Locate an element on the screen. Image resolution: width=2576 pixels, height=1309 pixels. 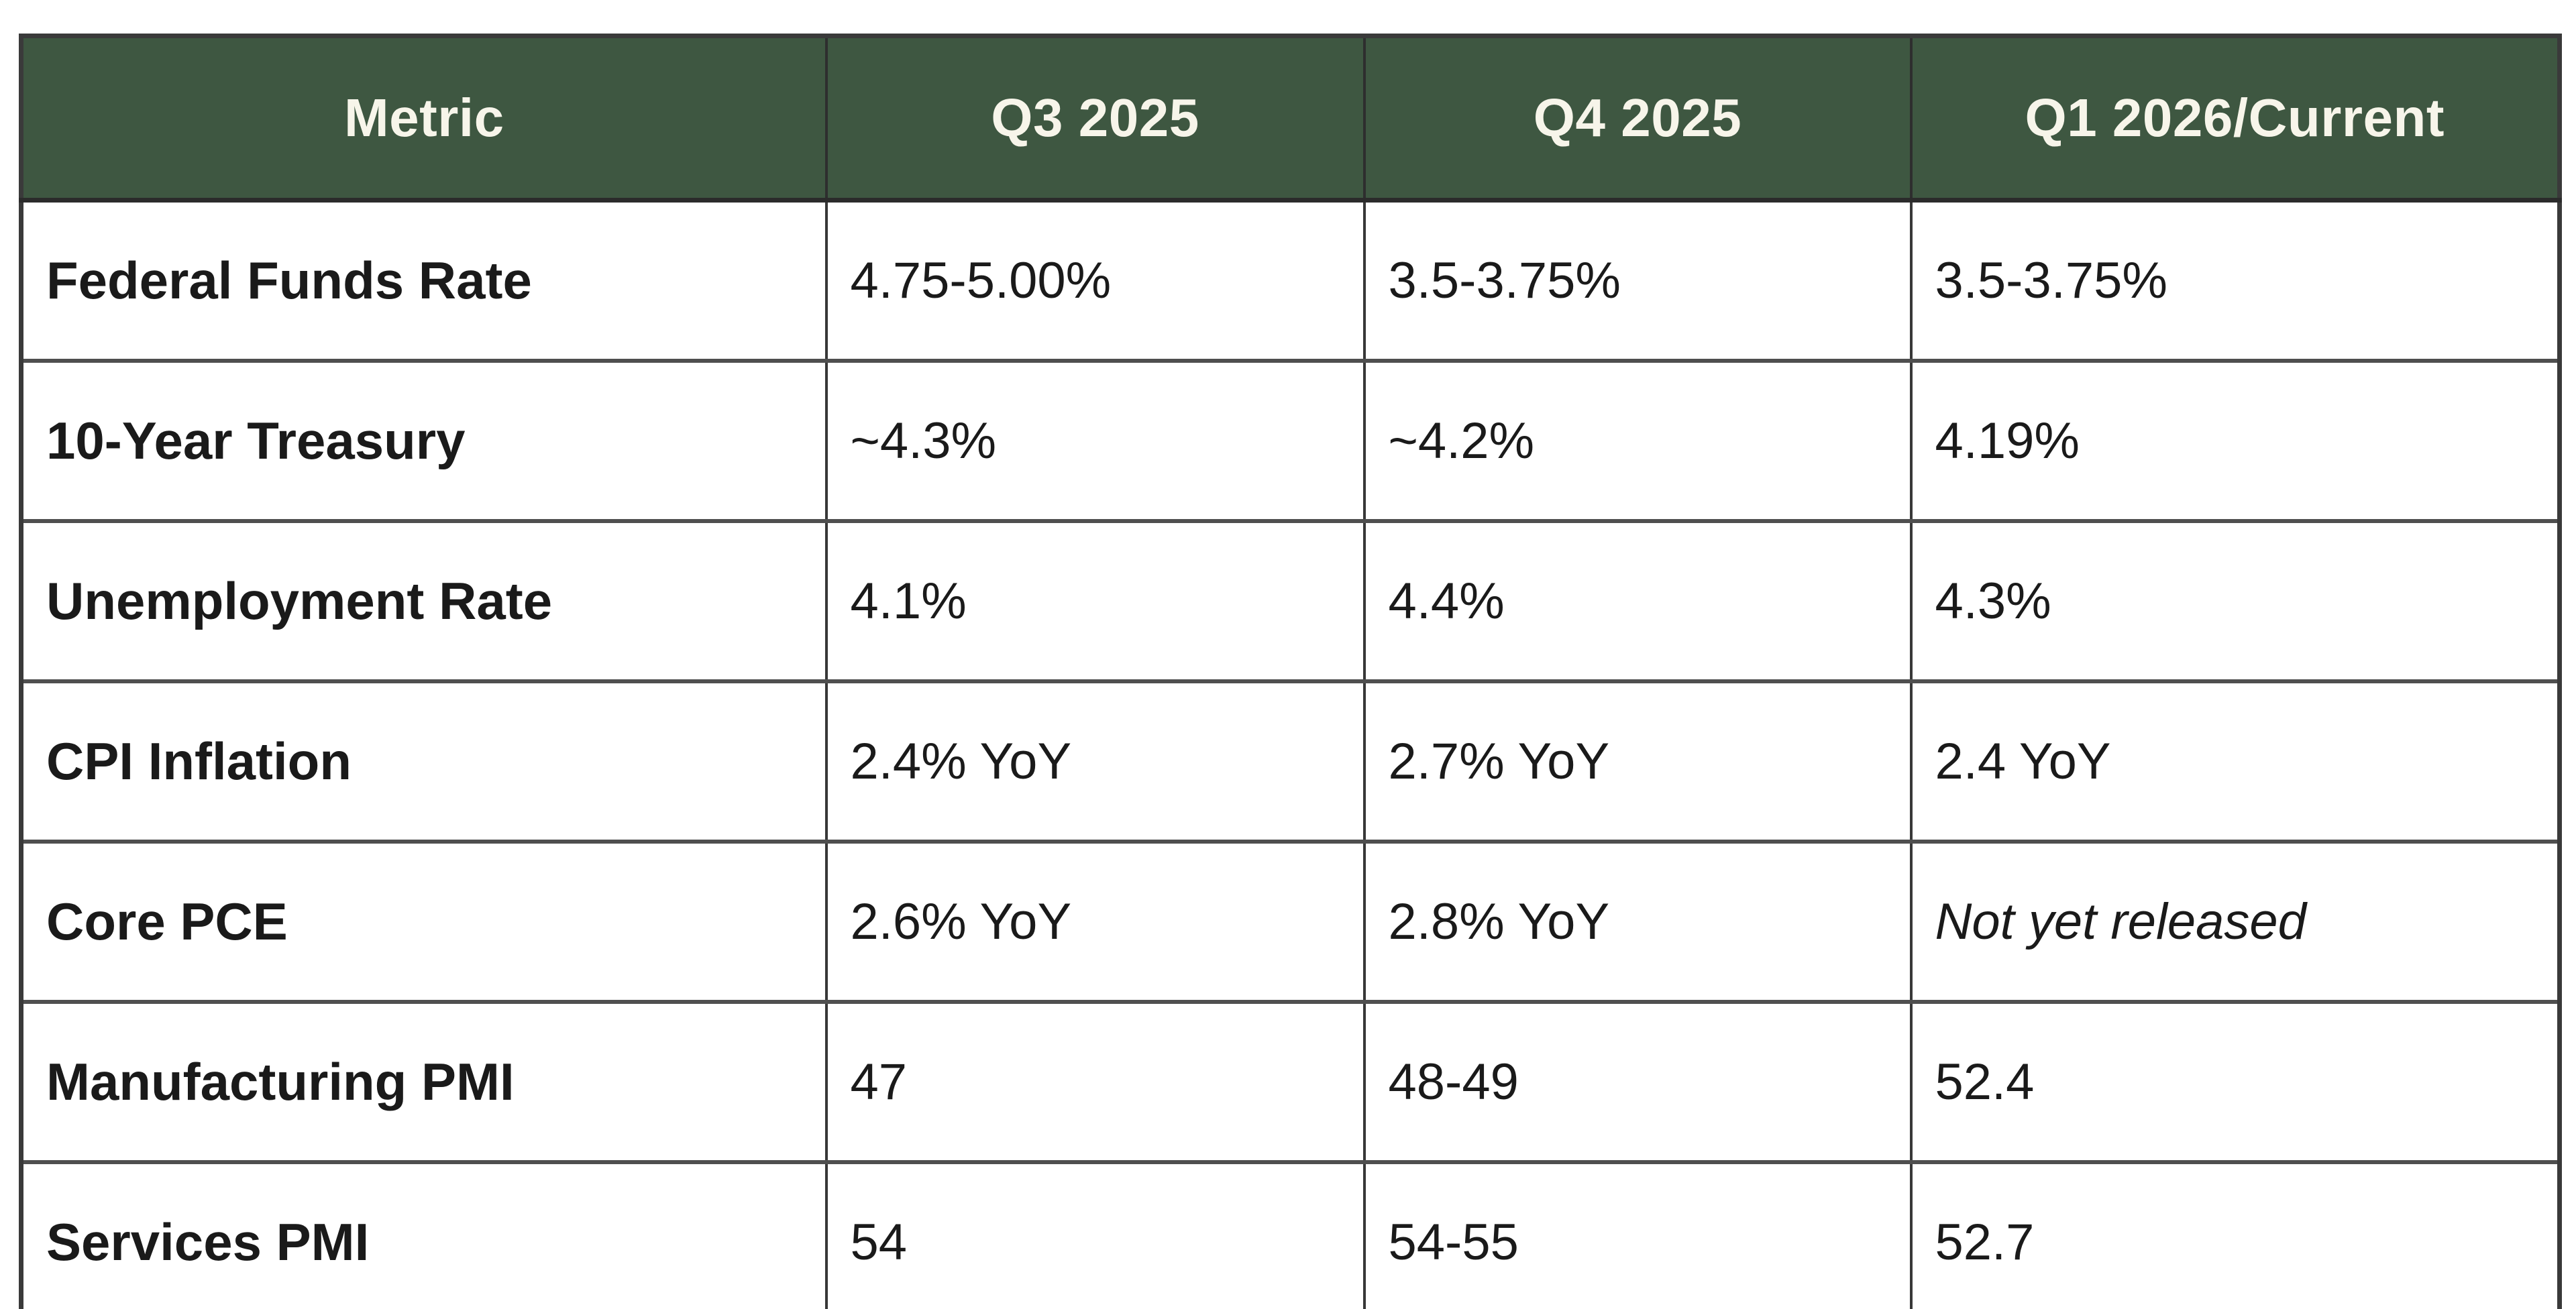
metric-cell: Core PCE is located at coordinates (423, 922).